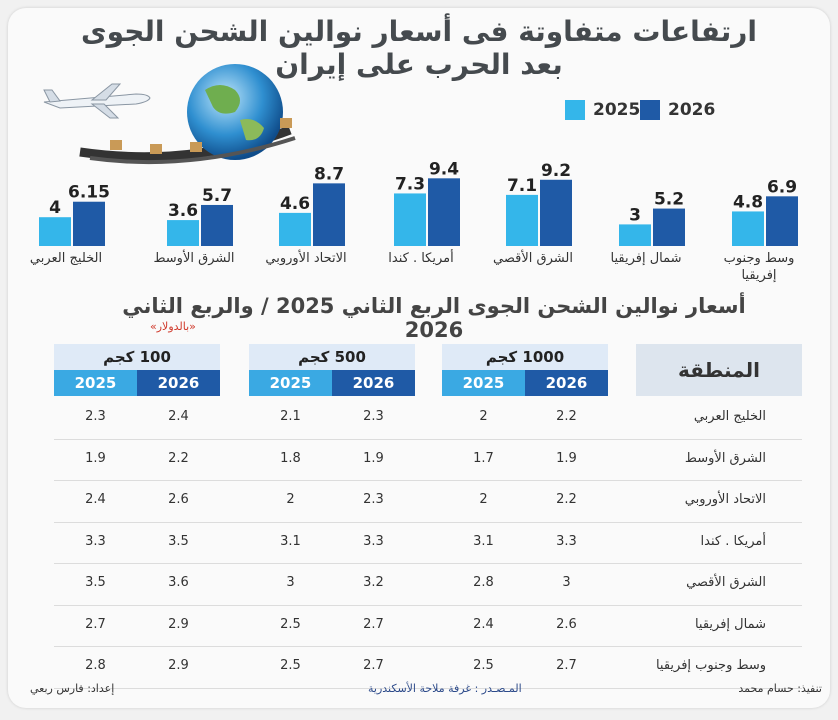 The width and height of the screenshot is (838, 720). What do you see at coordinates (533, 258) in the screenshot?
I see `category-label: الشرق الأقصي` at bounding box center [533, 258].